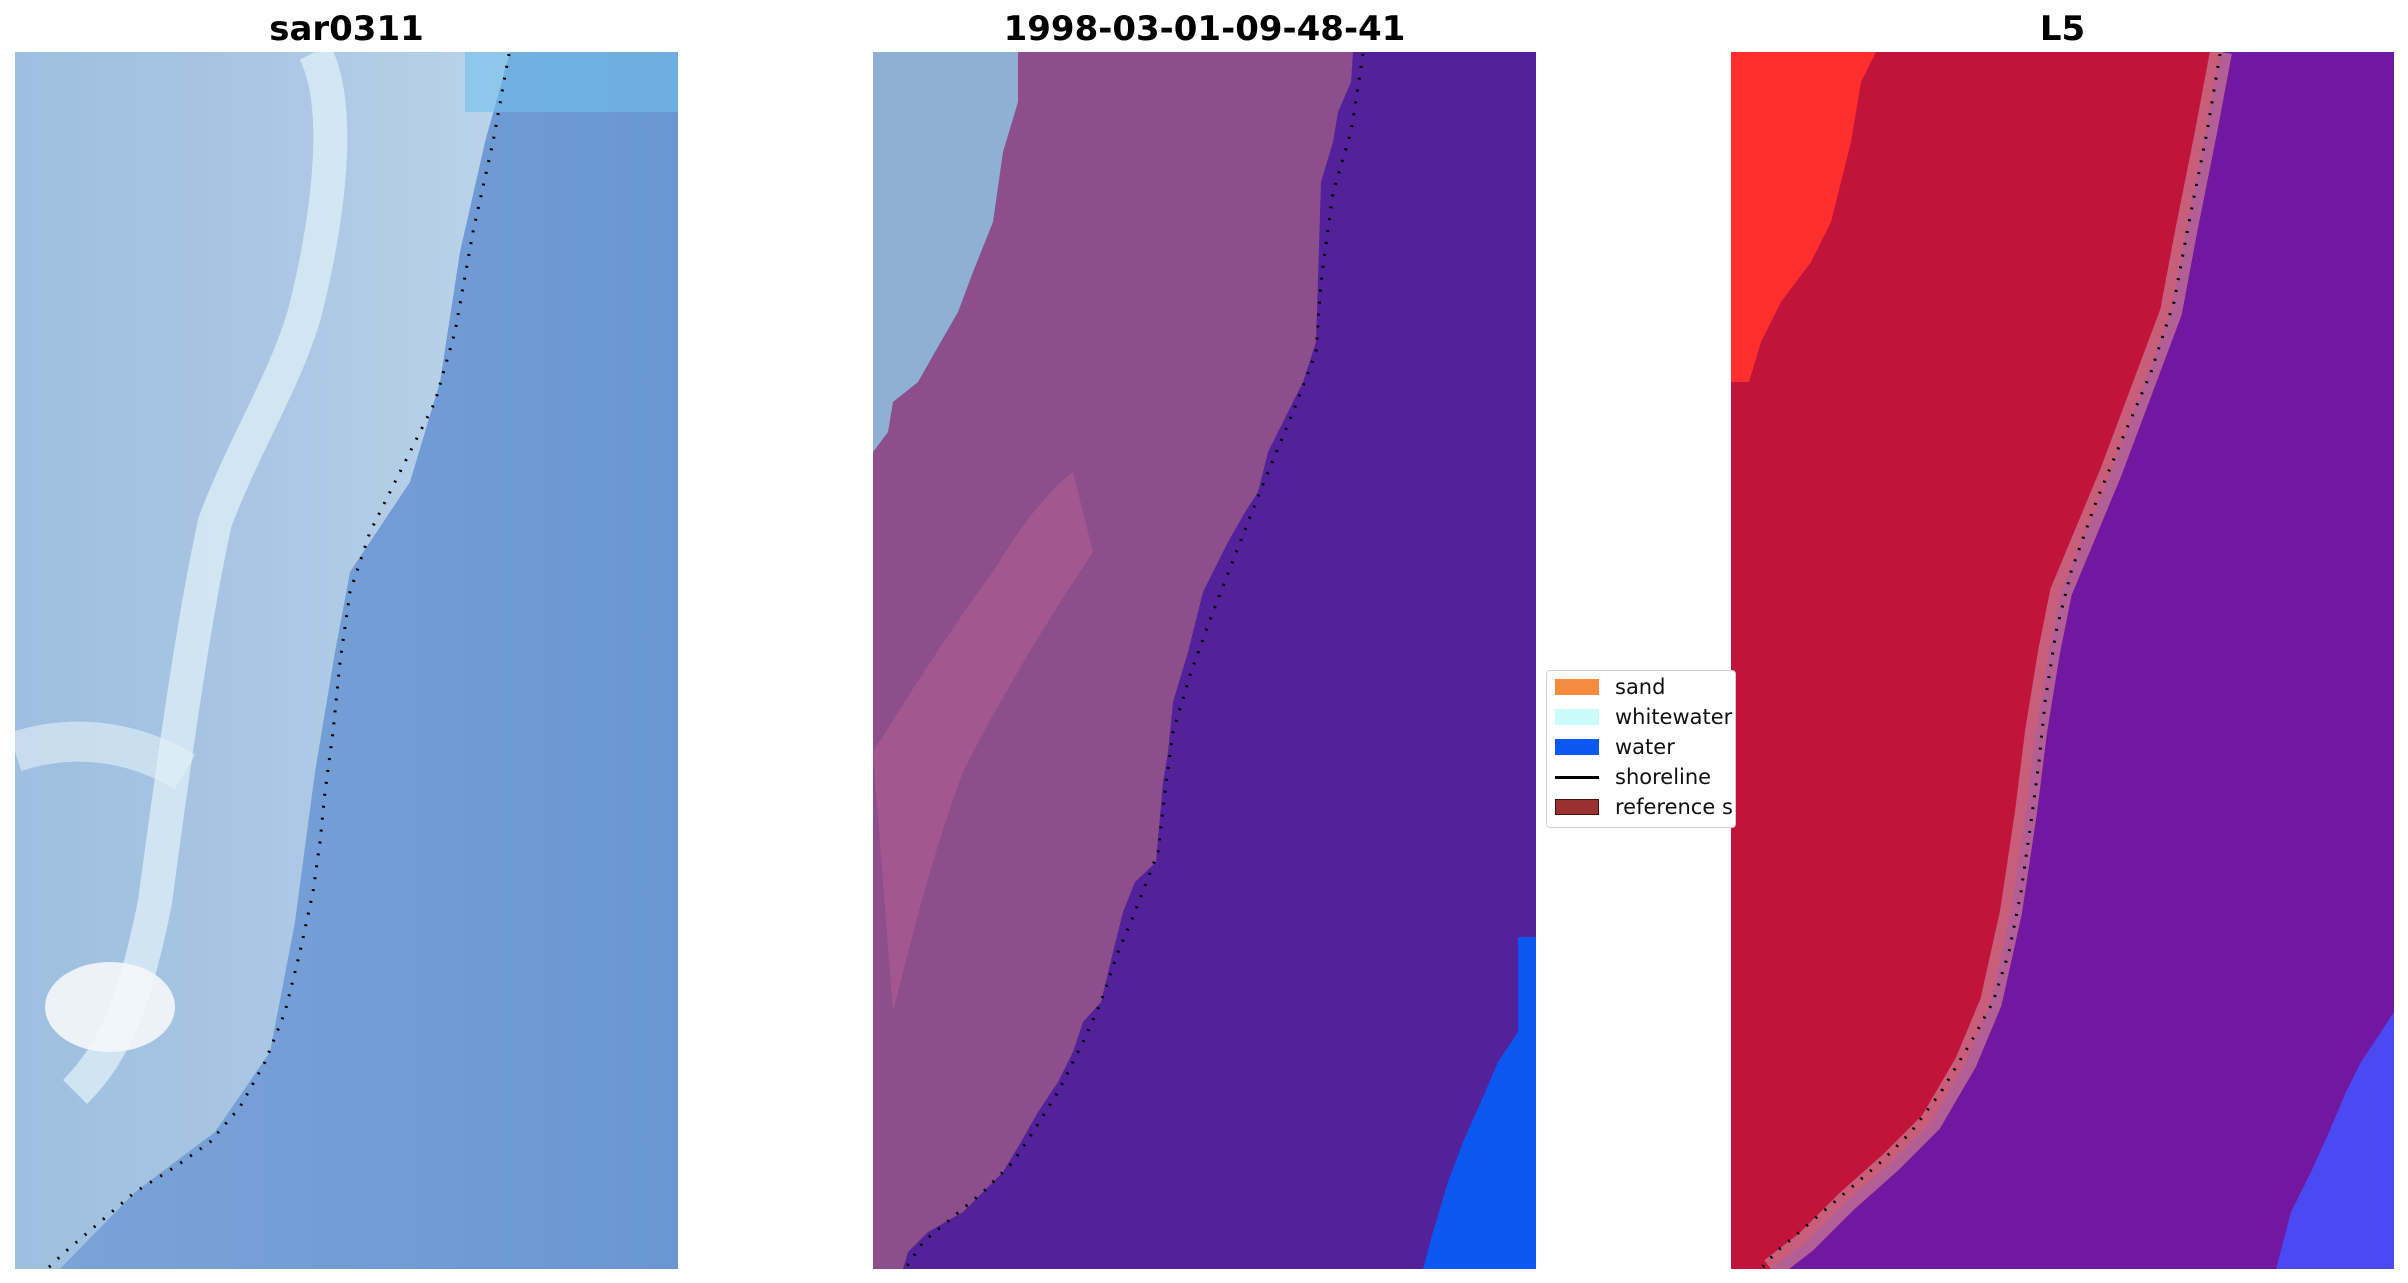 This screenshot has height=1283, width=2408. What do you see at coordinates (346, 29) in the screenshot?
I see `panel-title-rgb: sar0311` at bounding box center [346, 29].